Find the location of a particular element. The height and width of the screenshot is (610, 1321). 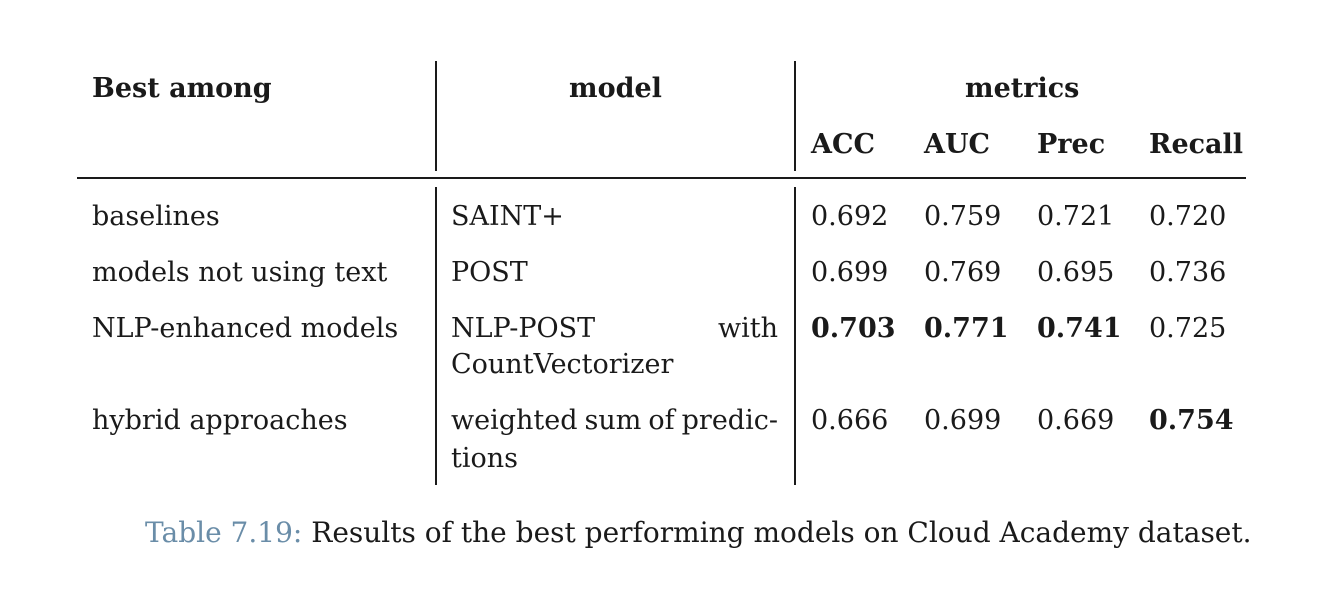

row-4-auc: 0.699 is located at coordinates (963, 420).